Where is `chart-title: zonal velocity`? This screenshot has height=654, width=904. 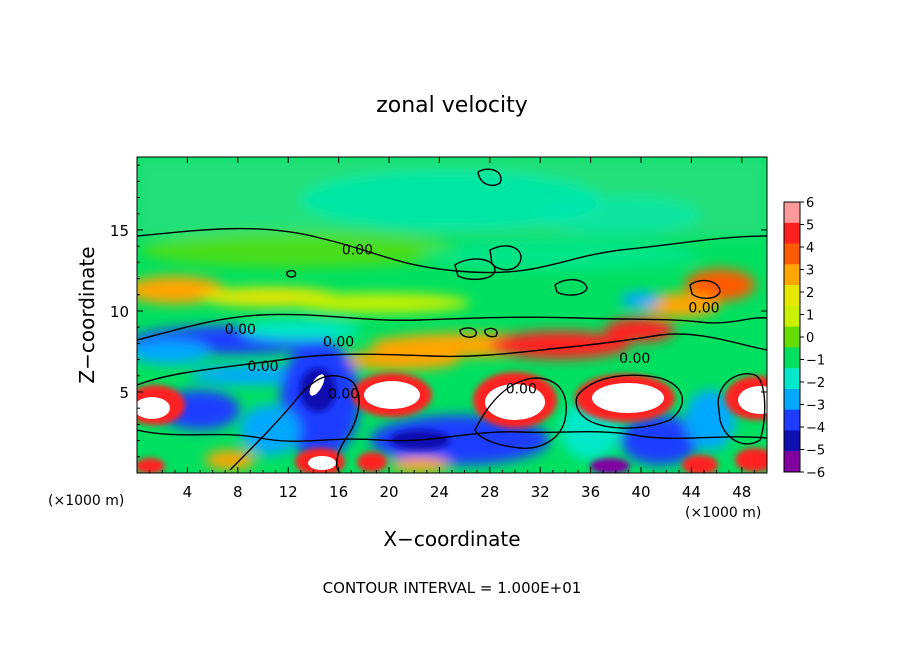 chart-title: zonal velocity is located at coordinates (452, 105).